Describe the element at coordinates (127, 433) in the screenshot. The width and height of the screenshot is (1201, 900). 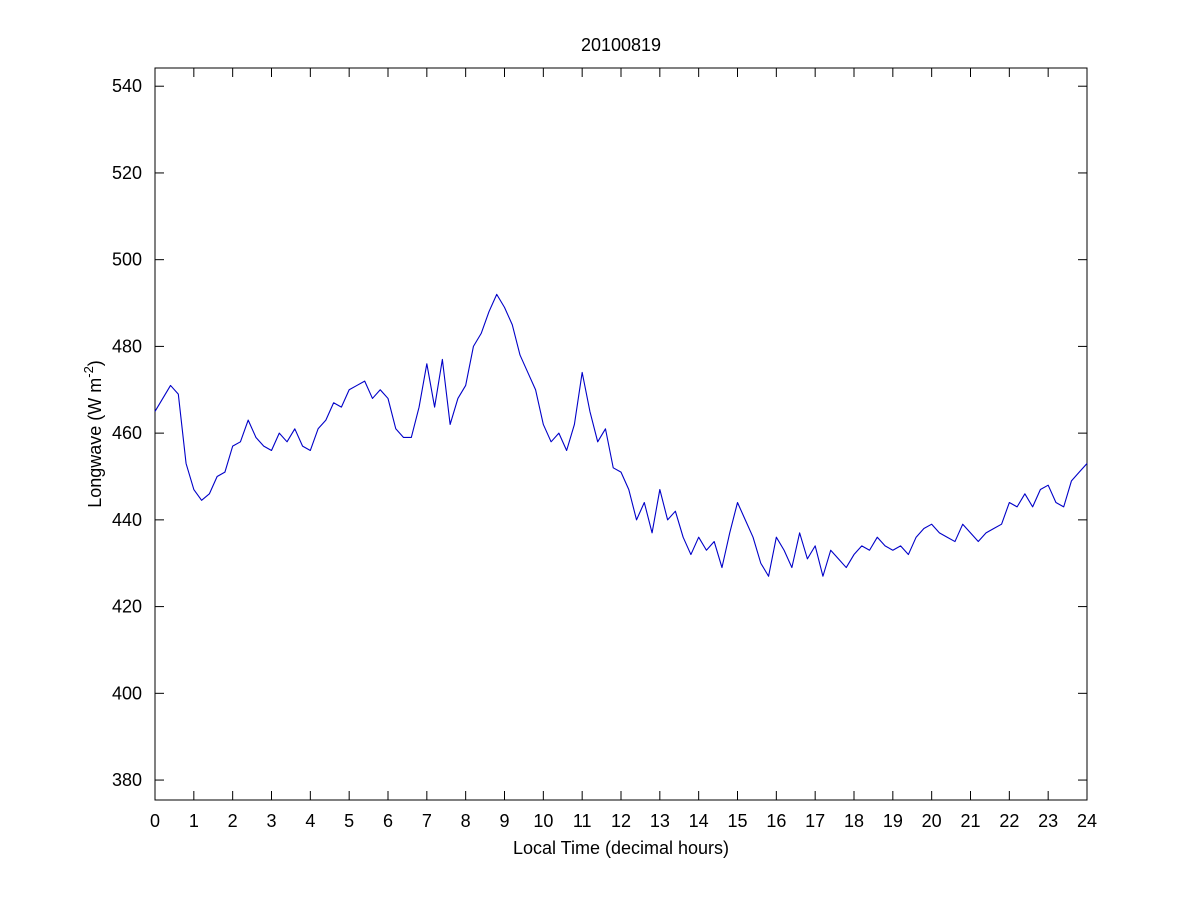
I see `y-tick-label: 460` at that location.